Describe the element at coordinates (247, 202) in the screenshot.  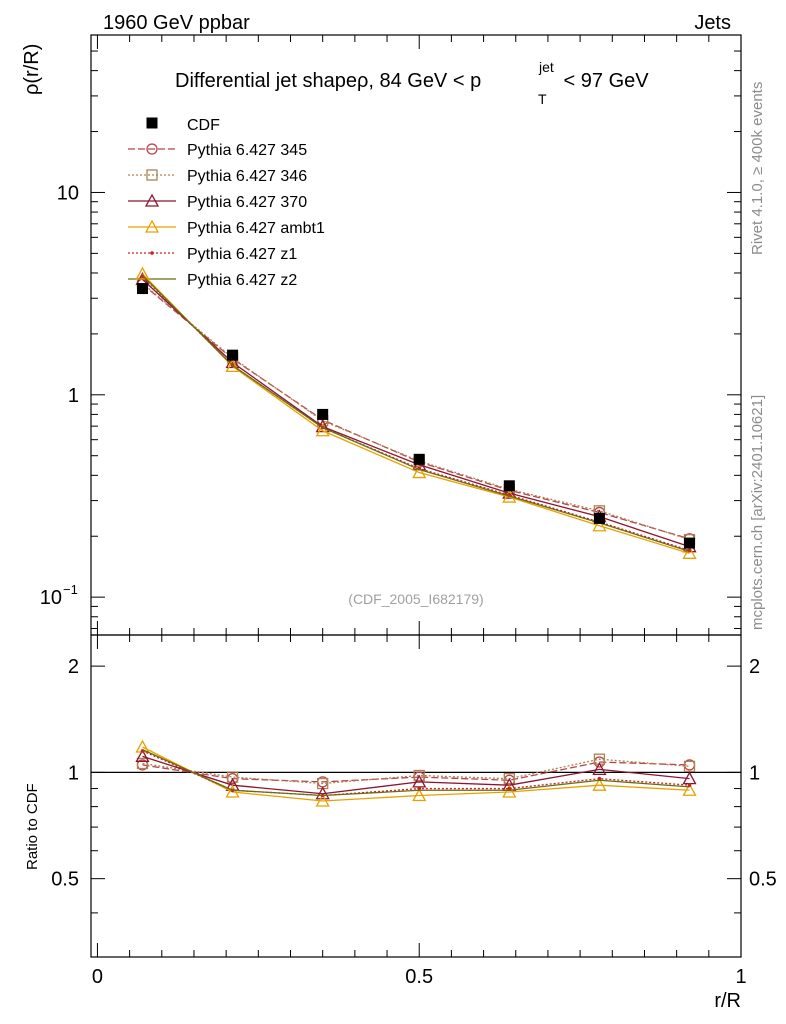
I see `legend-label: Pythia 6.427 370` at that location.